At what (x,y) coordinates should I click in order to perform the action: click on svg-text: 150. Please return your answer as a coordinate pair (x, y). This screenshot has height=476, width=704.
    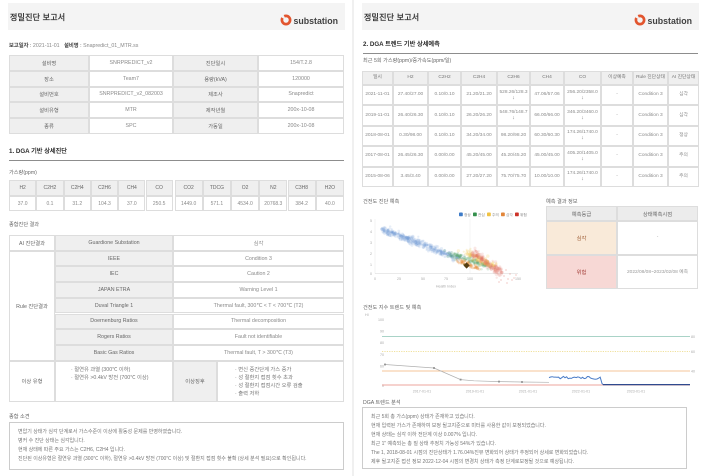
    Looking at the image, I should click on (518, 279).